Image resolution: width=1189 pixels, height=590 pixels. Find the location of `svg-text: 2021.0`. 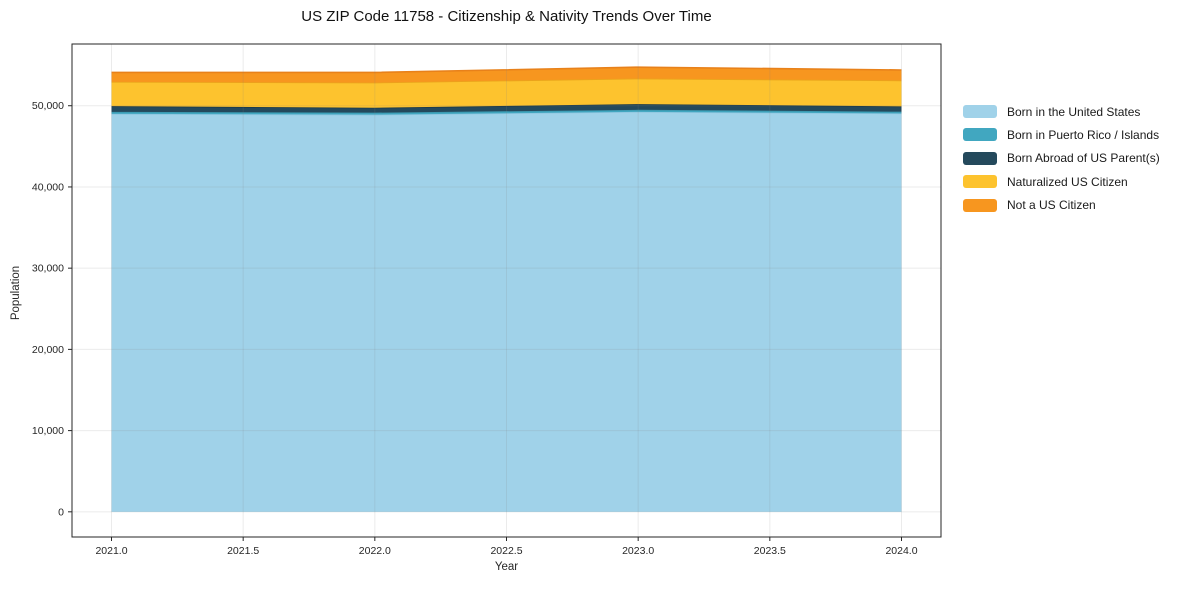

svg-text: 2021.0 is located at coordinates (111, 551).